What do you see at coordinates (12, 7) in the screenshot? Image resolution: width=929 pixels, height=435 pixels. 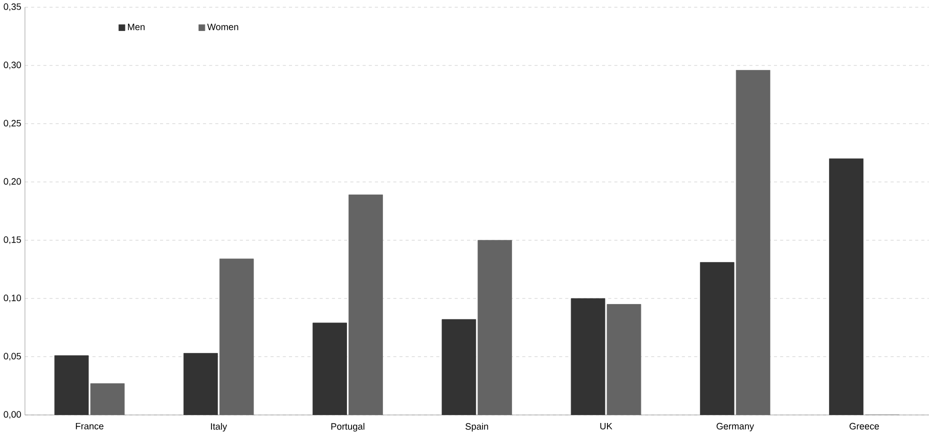 I see `y-tick-label: 0,35` at bounding box center [12, 7].